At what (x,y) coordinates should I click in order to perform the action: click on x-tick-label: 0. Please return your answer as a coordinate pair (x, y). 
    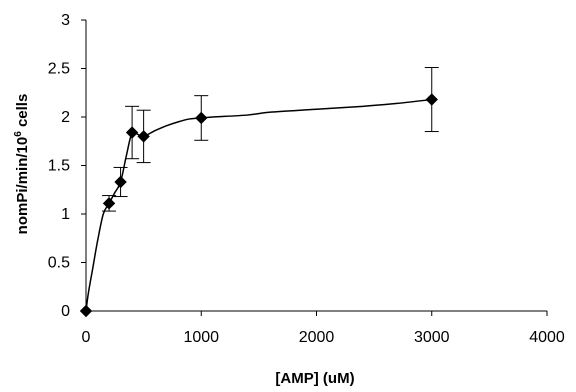
    Looking at the image, I should click on (86, 337).